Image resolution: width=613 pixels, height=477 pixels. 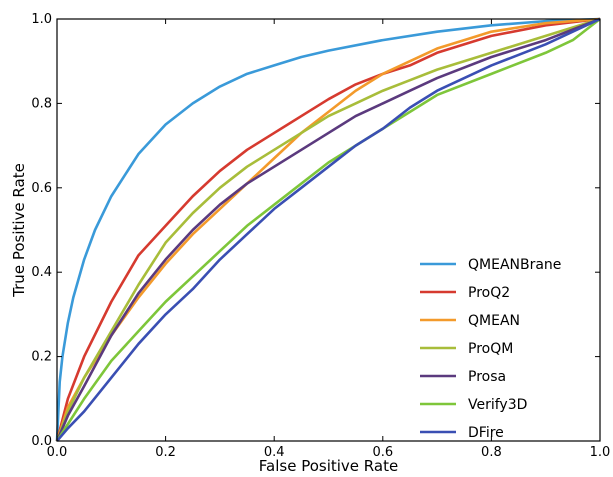 I want to click on x-axis-label: False Positive Rate, so click(x=328, y=466).